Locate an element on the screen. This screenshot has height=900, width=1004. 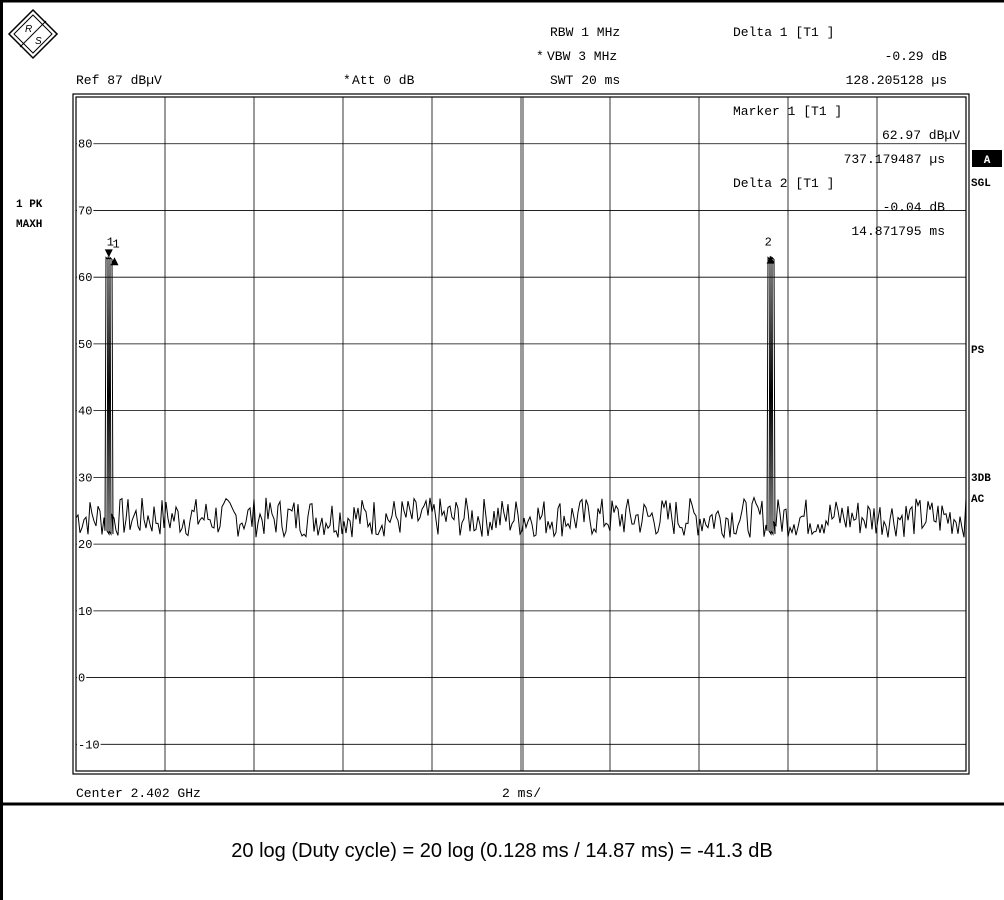
center-frequency-label: Center 2.402 GHz is located at coordinates (138, 793).